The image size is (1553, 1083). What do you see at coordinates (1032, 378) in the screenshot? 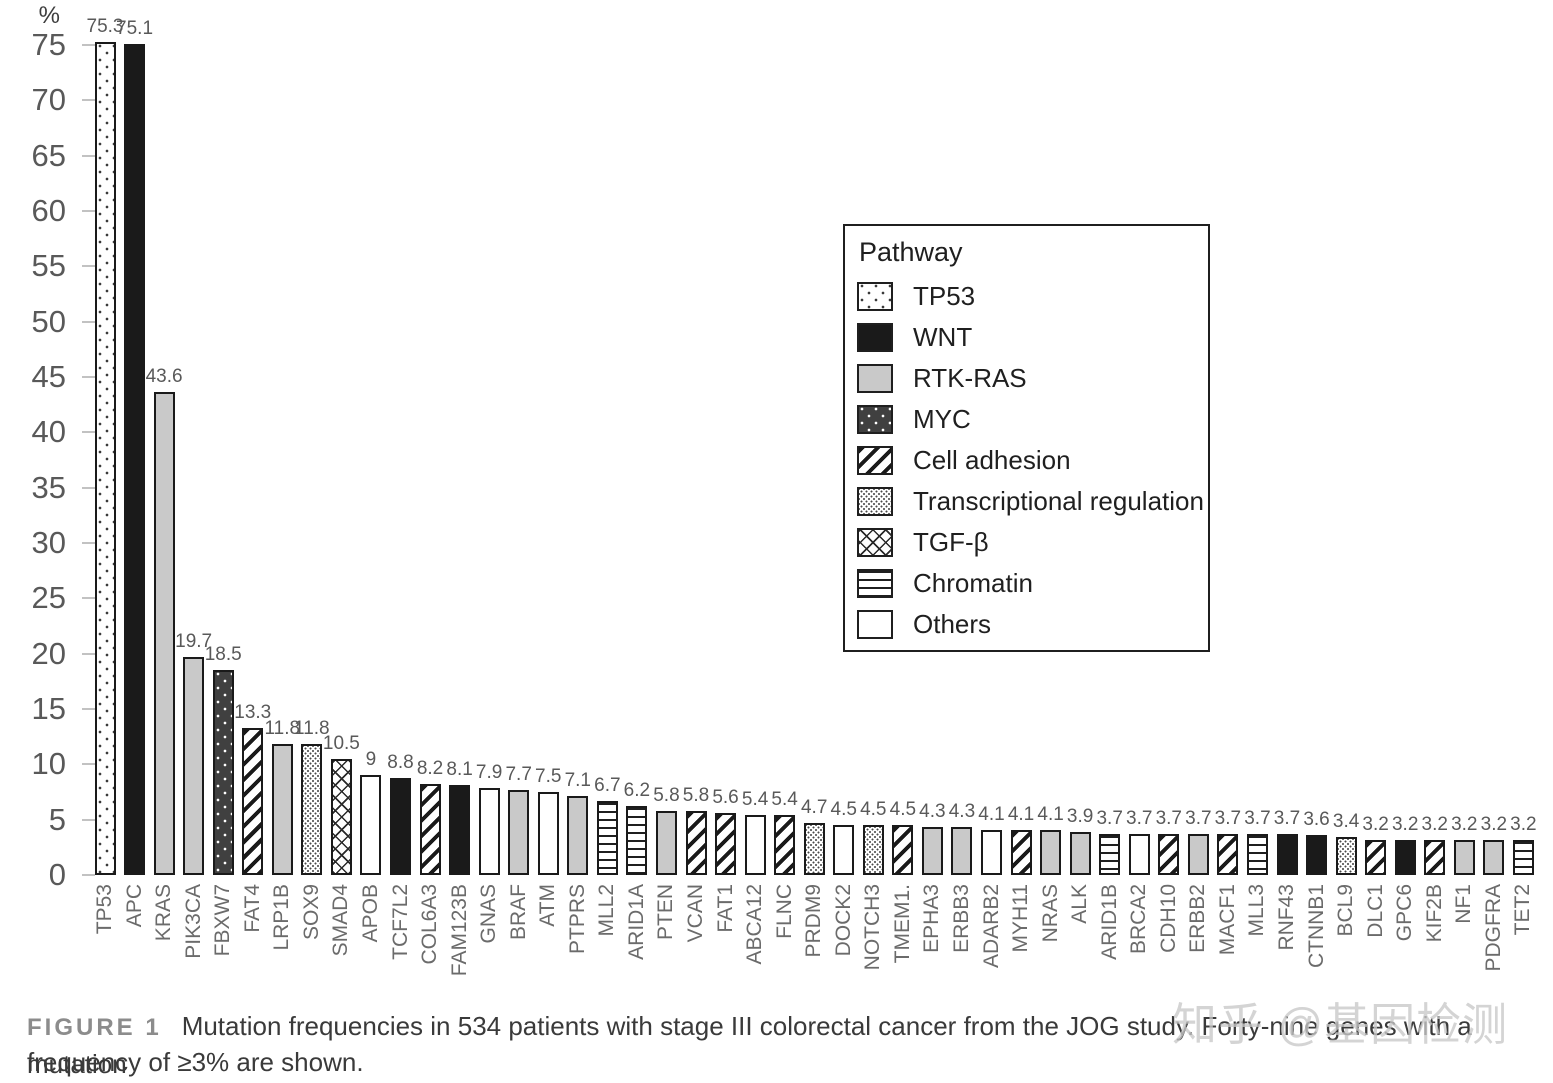
I see `legend-row-rtk-ras: RTK-RAS` at bounding box center [1032, 378].